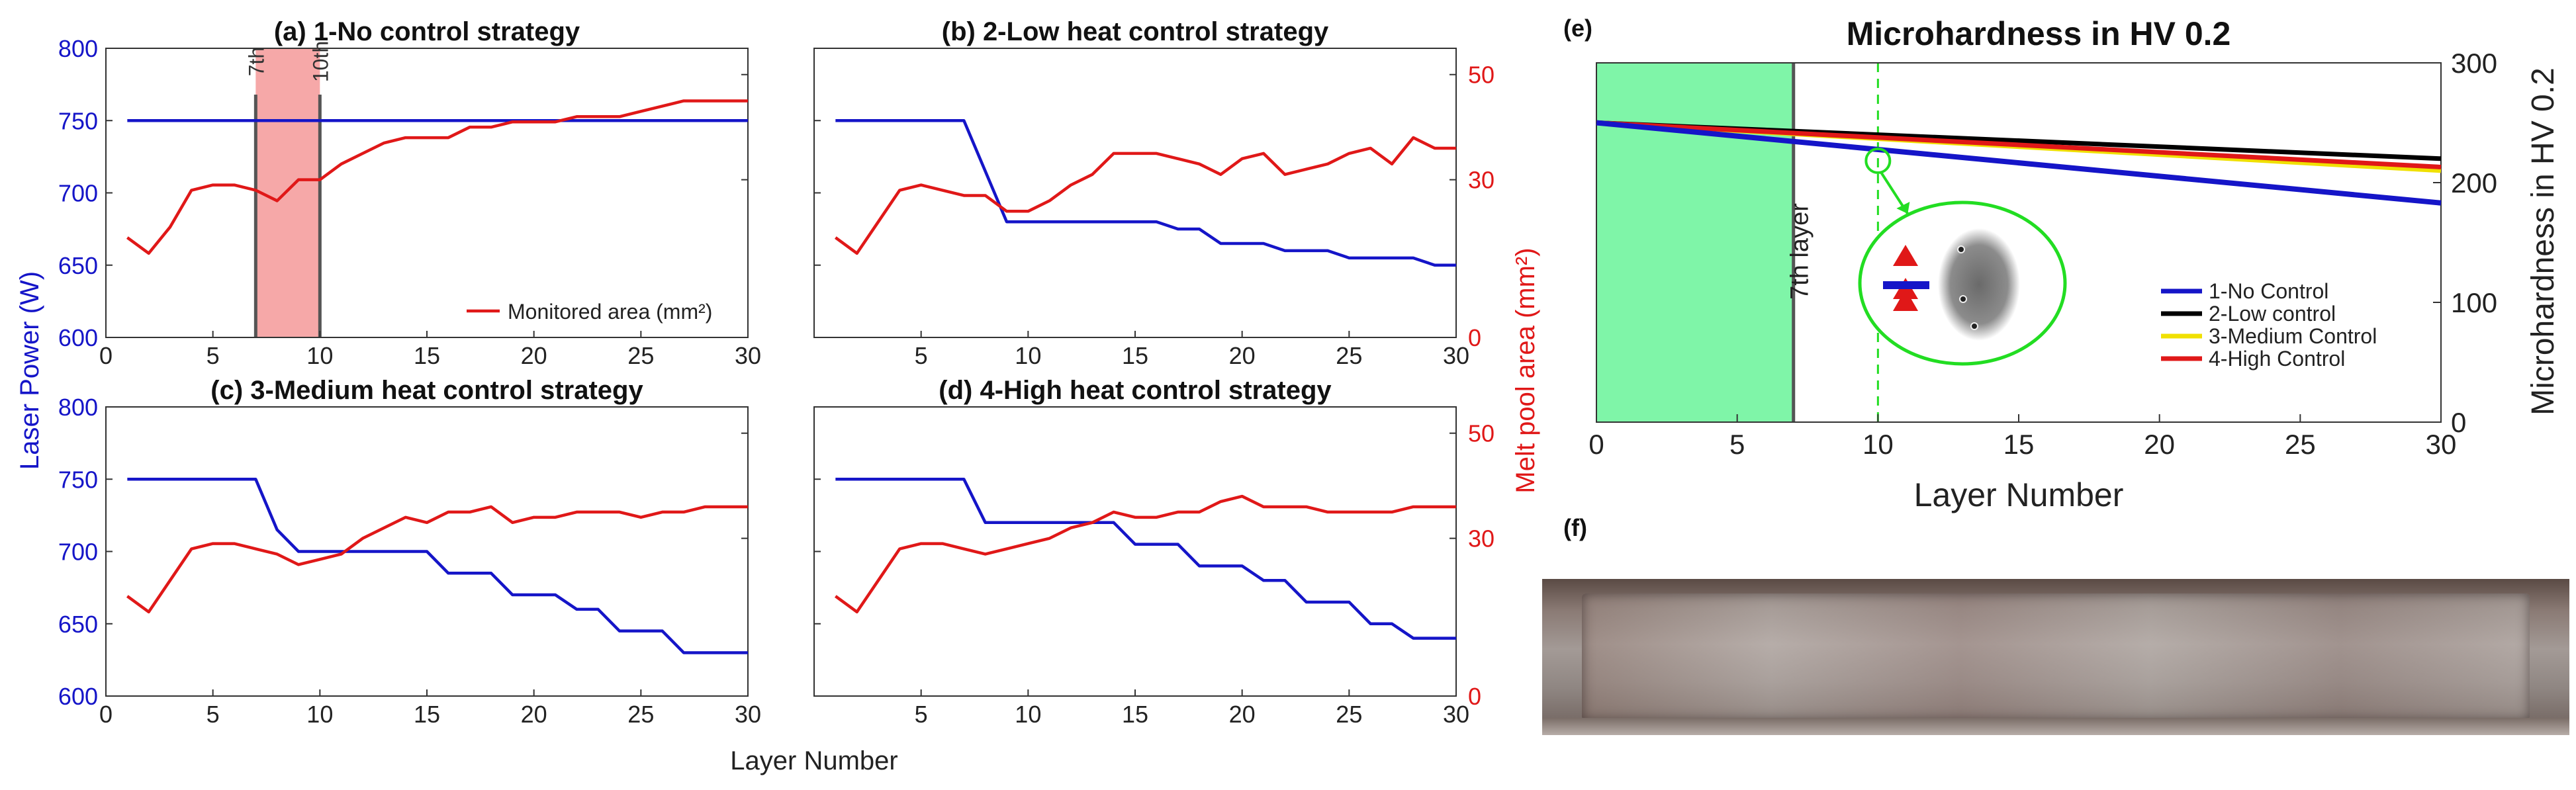 This screenshot has height=790, width=2576. I want to click on shaded-zone, so click(1695, 243).